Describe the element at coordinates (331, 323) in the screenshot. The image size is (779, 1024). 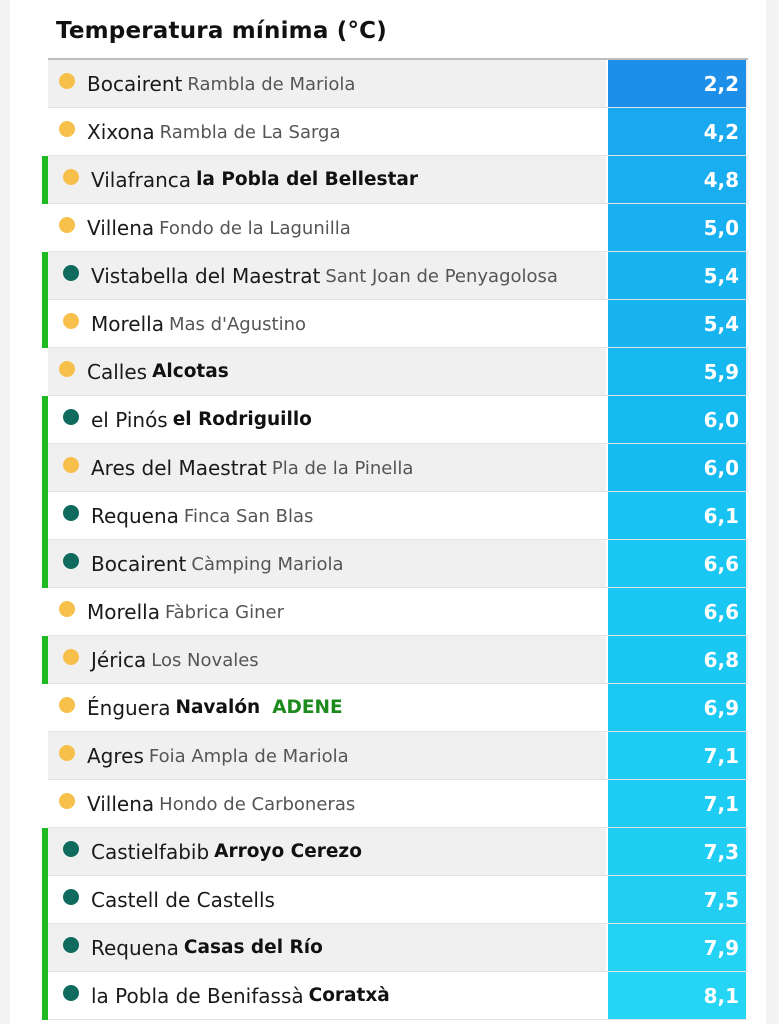
I see `location-label: Morella Mas d'Agustino` at that location.